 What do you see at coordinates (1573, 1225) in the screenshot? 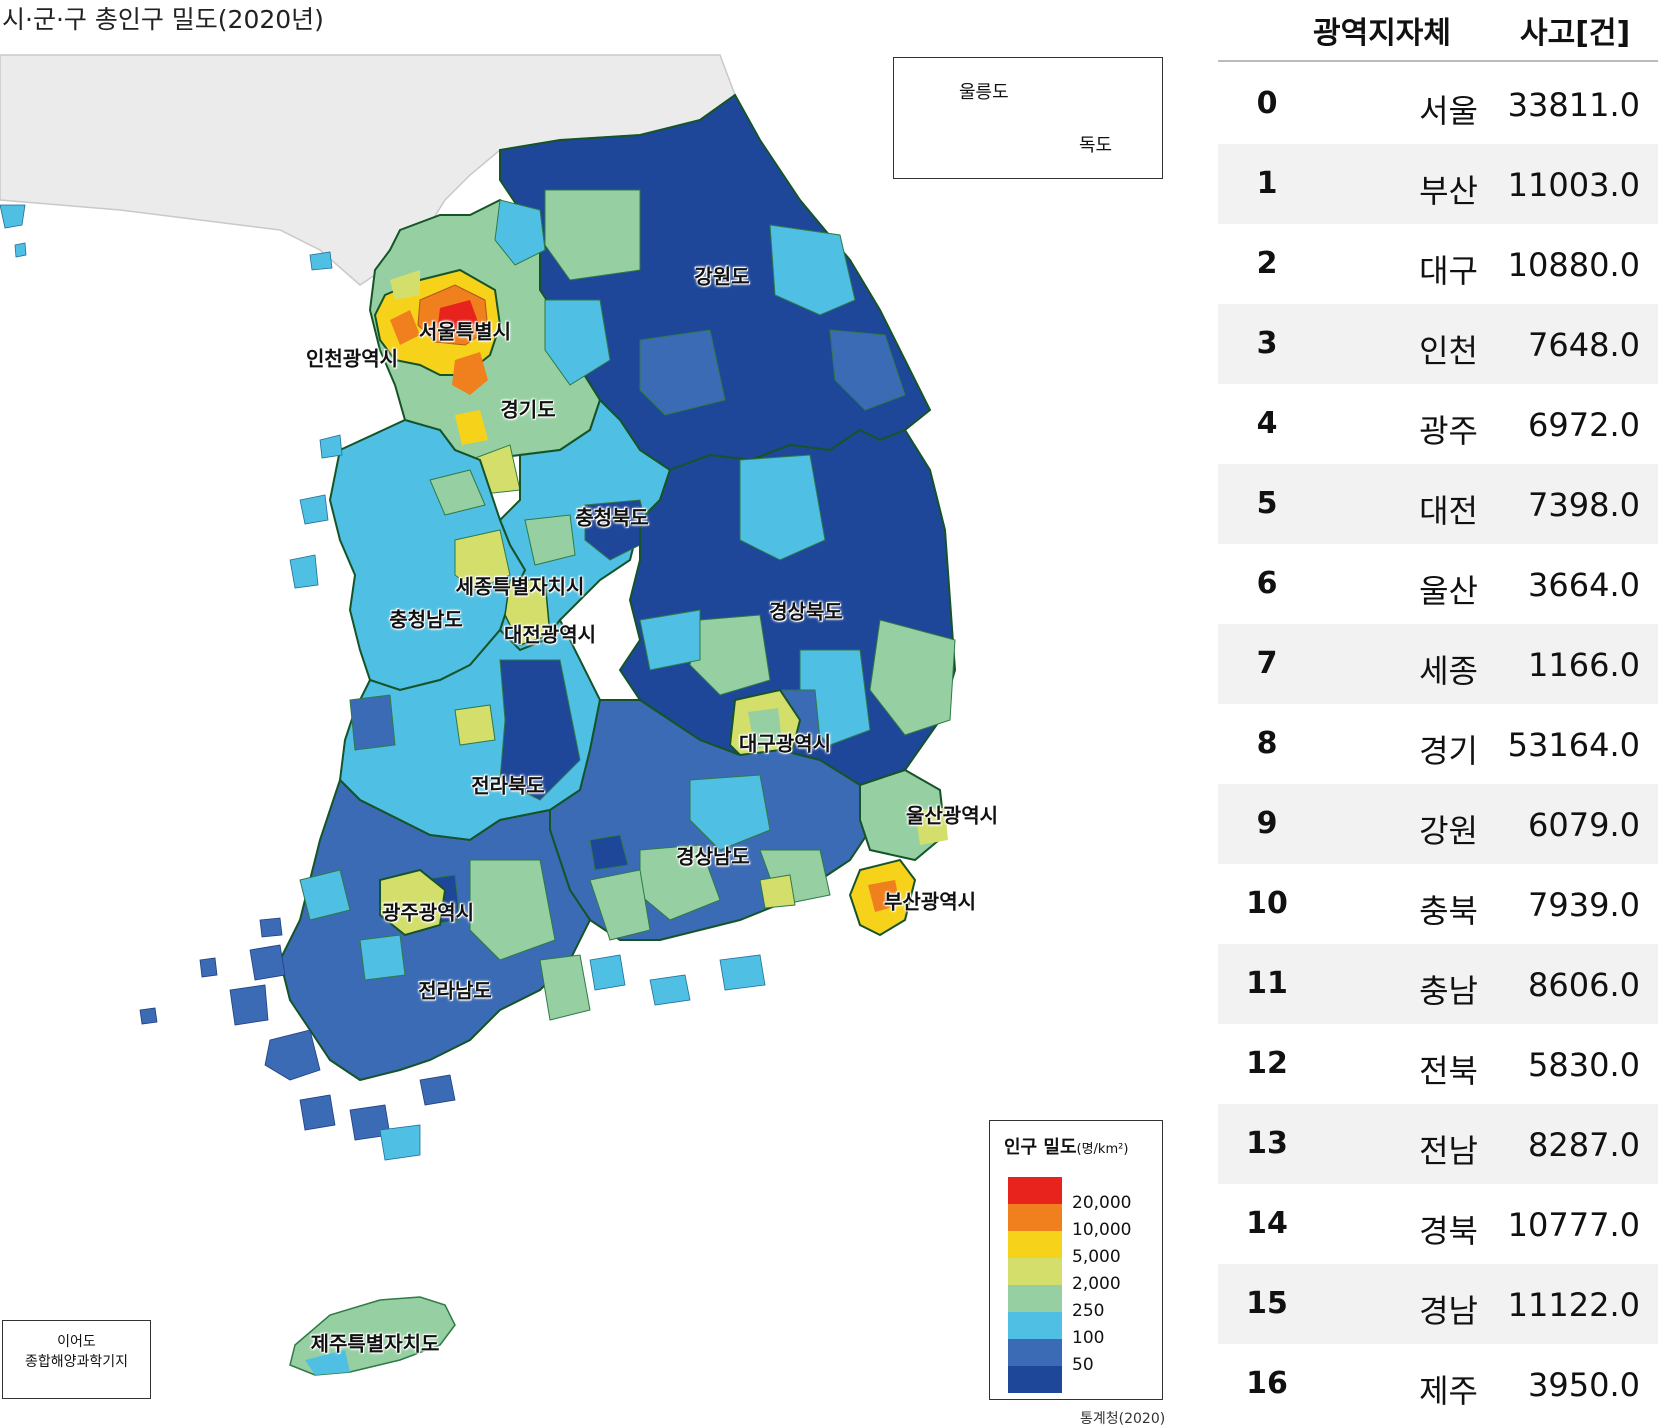
I see `row-accident-count: 10777.0` at bounding box center [1573, 1225].